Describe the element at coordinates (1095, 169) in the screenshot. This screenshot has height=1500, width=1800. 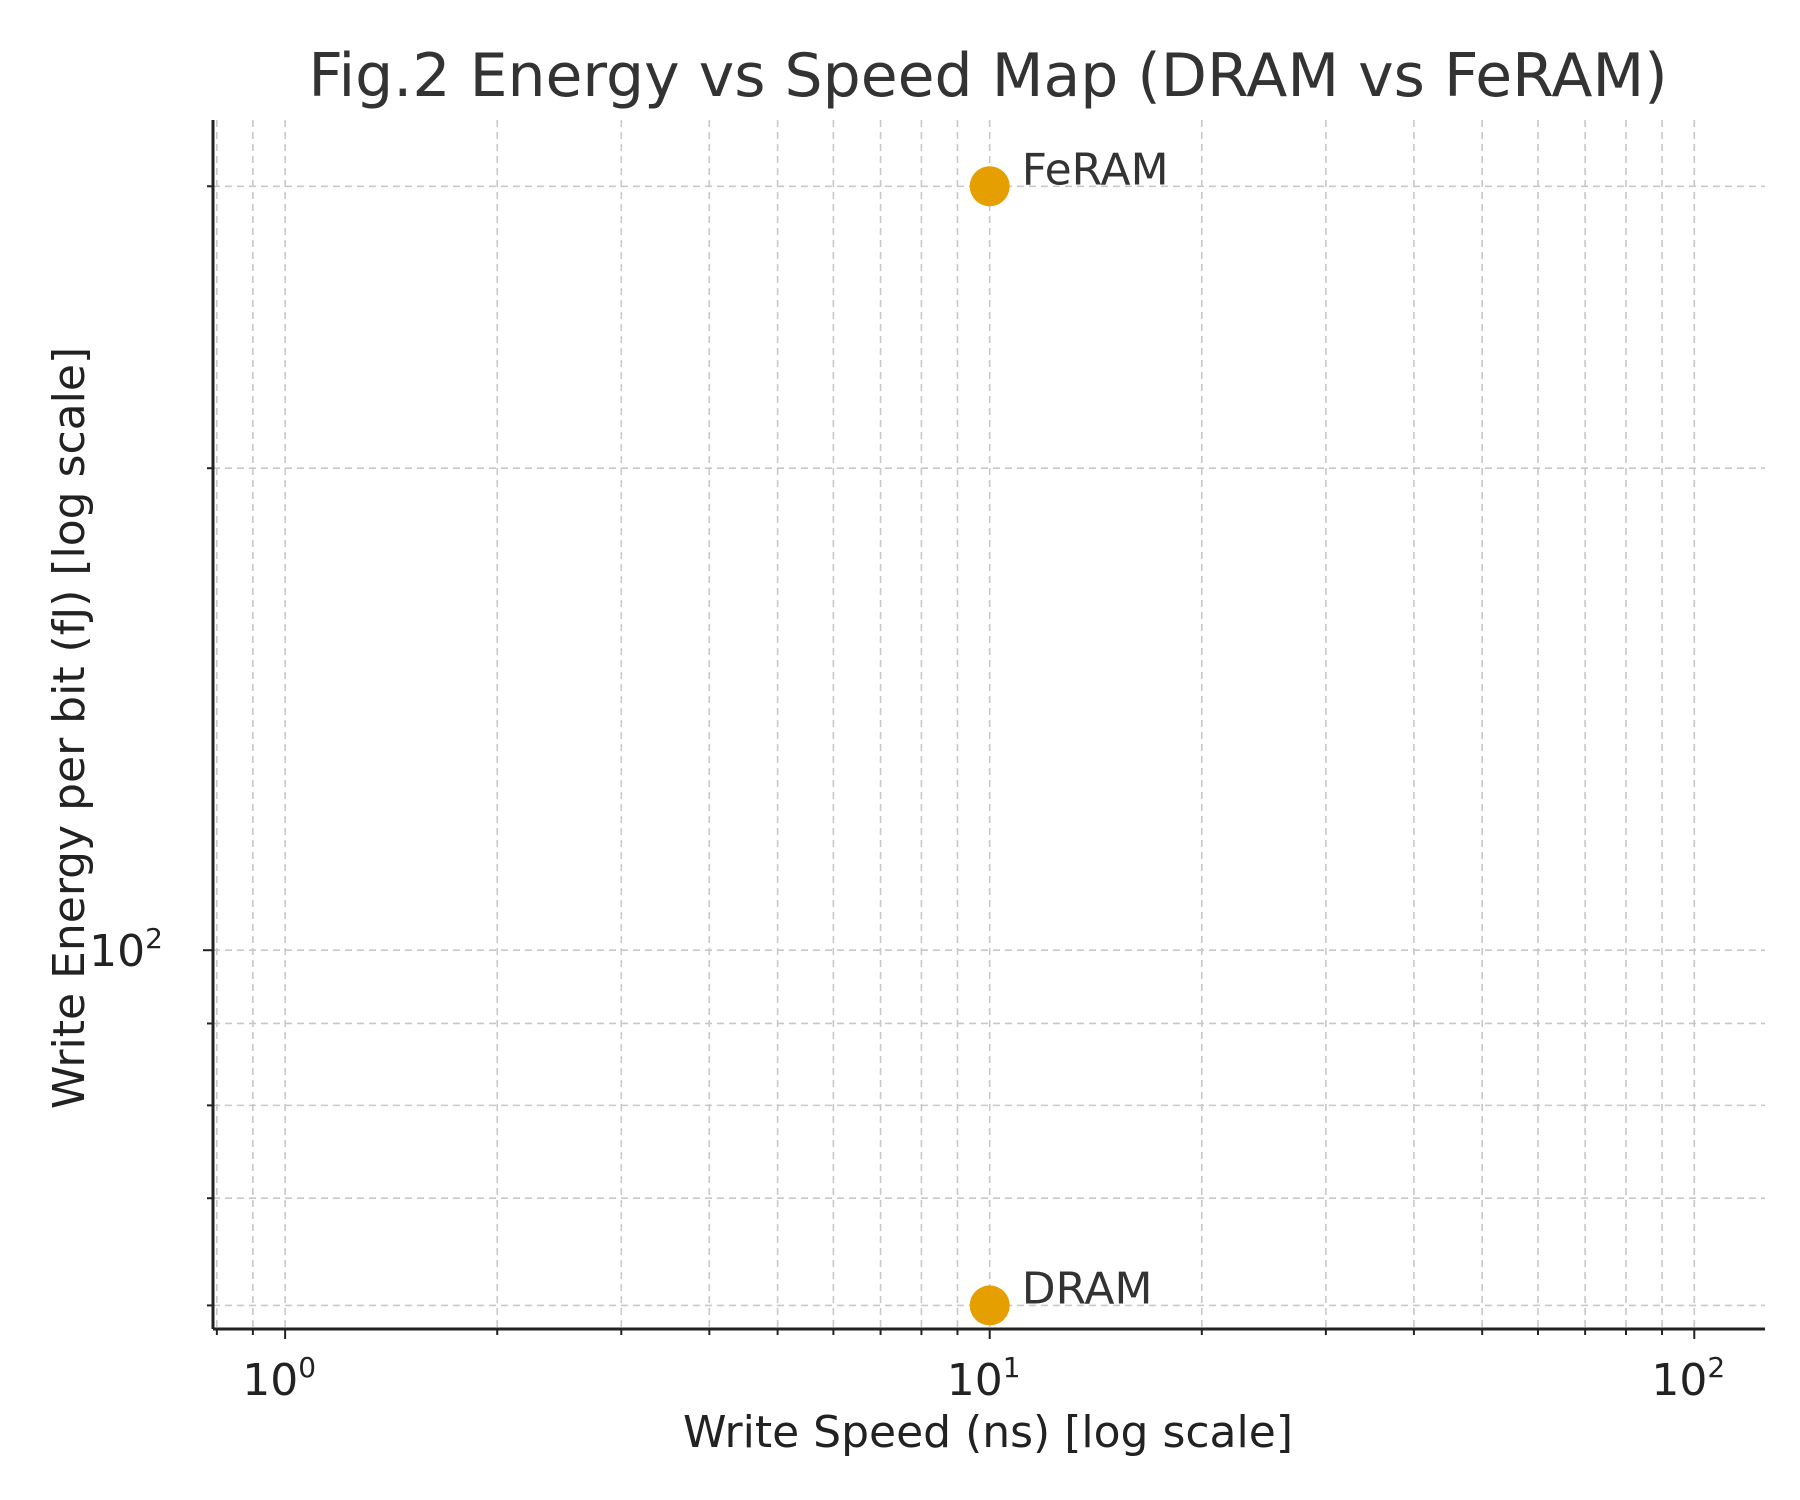
I see `point-label-feram: FeRAM` at that location.